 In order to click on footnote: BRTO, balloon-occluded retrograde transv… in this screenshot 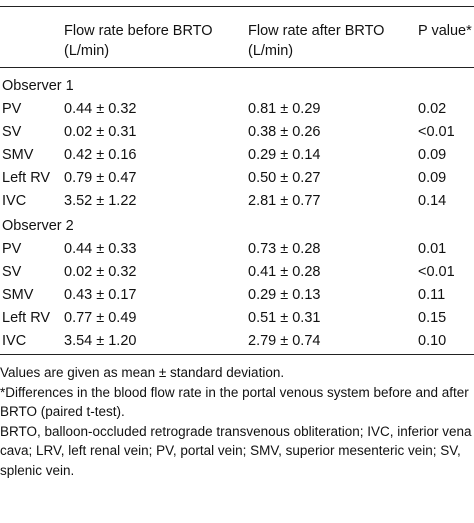, I will do `click(236, 450)`.